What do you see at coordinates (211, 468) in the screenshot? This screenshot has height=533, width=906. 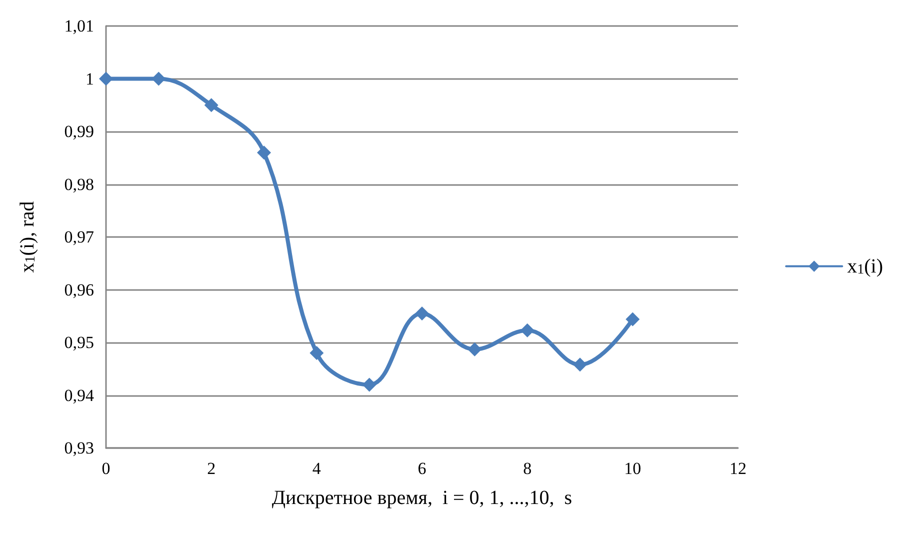 I see `x-tick-label: 2` at bounding box center [211, 468].